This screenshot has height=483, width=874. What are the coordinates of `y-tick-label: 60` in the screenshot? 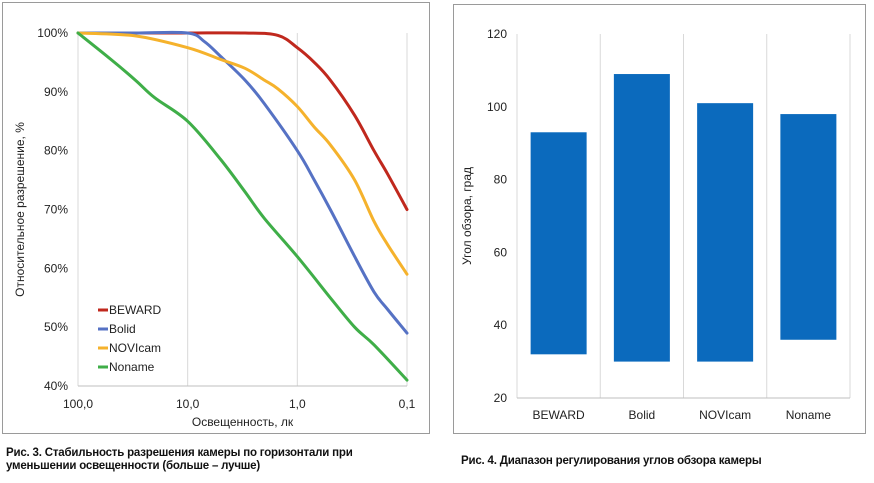 It's located at (501, 252).